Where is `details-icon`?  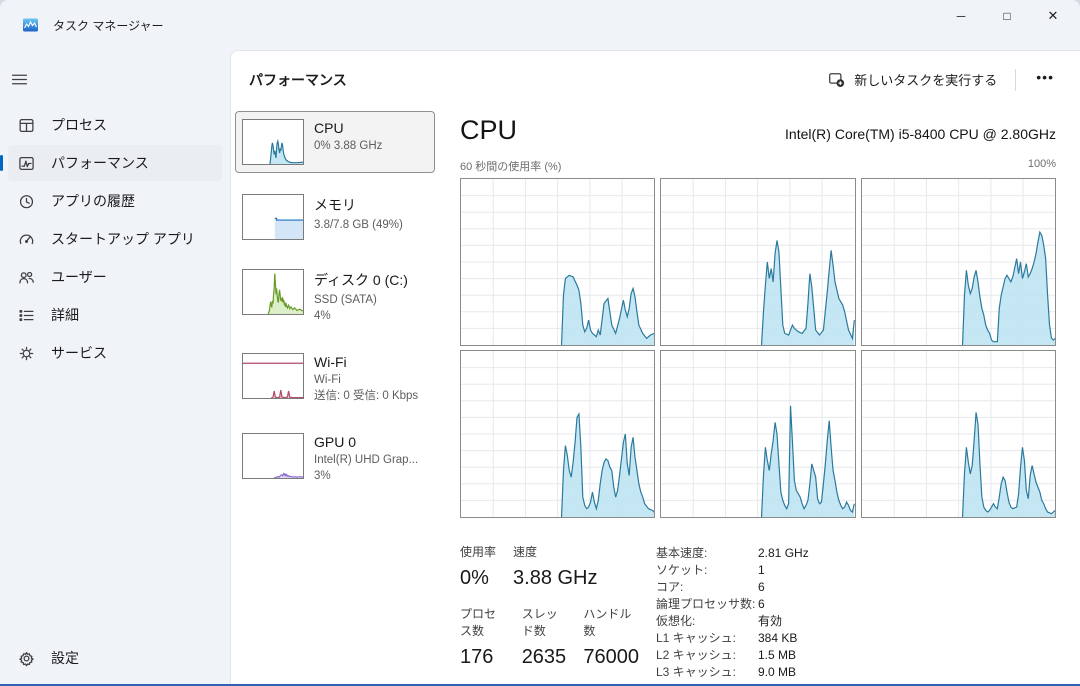
details-icon is located at coordinates (26, 315).